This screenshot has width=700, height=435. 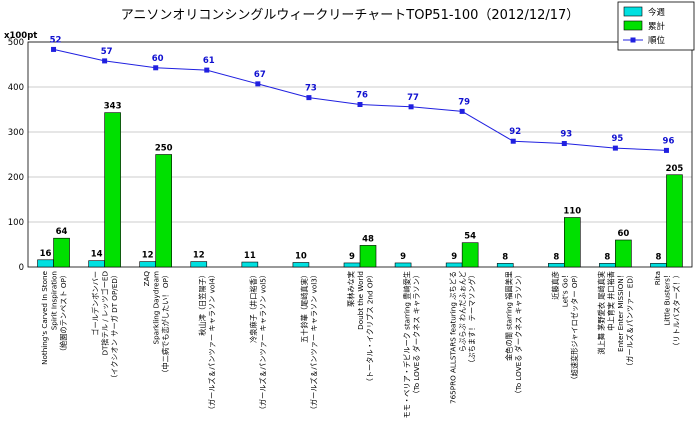 What do you see at coordinates (95, 303) in the screenshot?
I see `category-label-line: ゴールデンボンバー` at bounding box center [95, 303].